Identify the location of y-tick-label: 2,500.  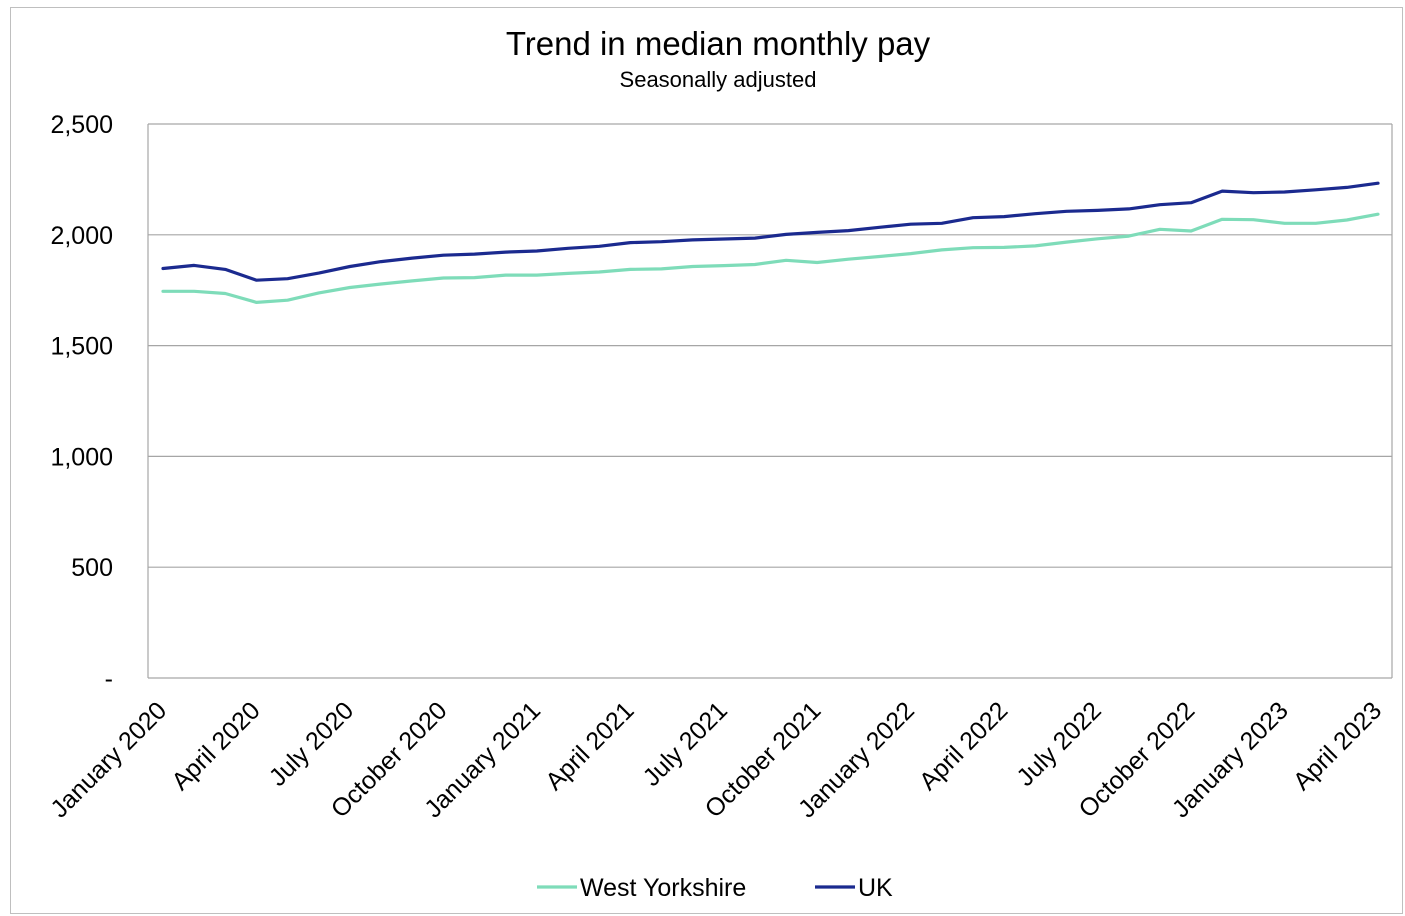
(81, 125).